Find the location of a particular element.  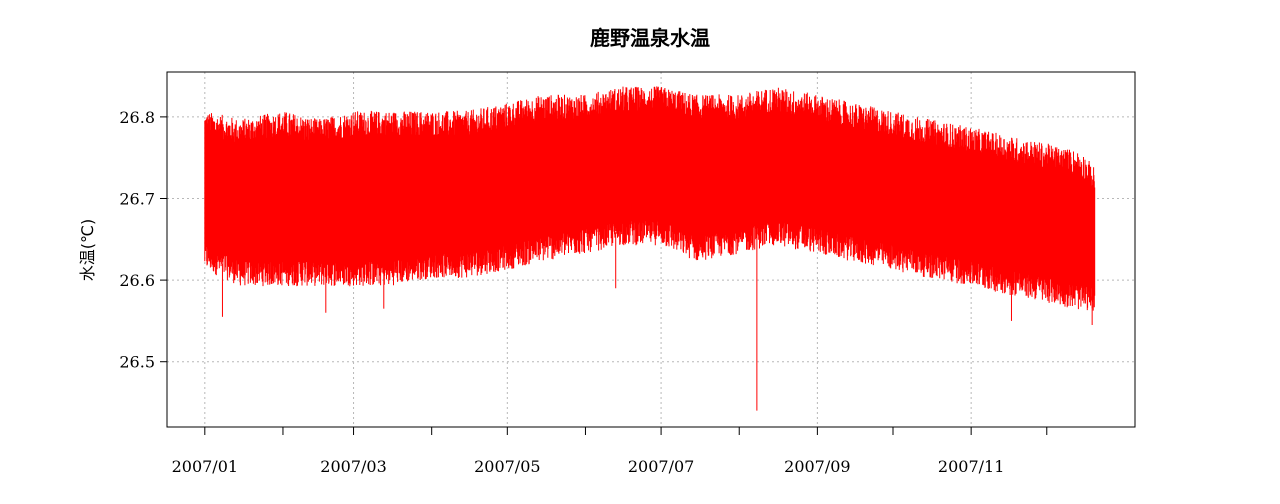

y-axis-label: 水温(℃) is located at coordinates (87, 250).